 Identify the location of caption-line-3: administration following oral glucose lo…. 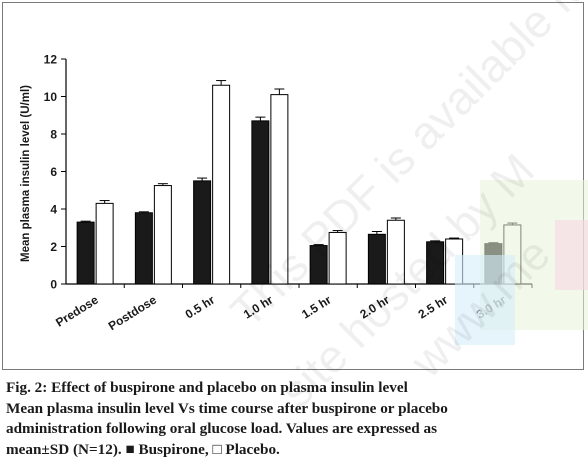
(222, 428).